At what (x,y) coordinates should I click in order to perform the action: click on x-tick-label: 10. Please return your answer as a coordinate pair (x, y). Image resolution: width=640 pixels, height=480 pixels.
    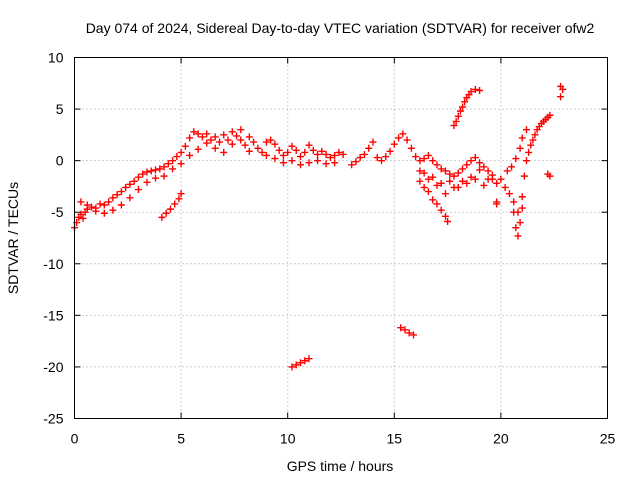
    Looking at the image, I should click on (288, 439).